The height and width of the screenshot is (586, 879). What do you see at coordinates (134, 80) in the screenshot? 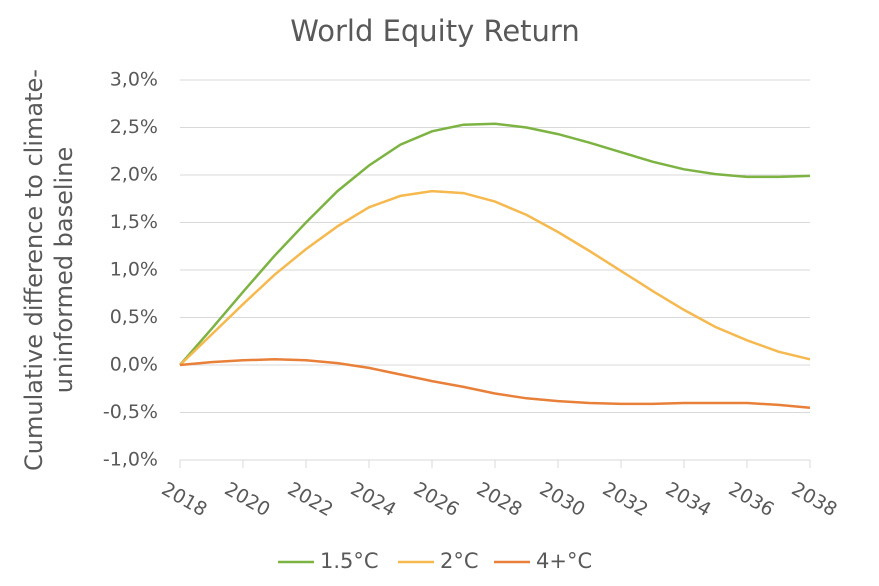
I see `y-tick-label: 3,0%` at bounding box center [134, 80].